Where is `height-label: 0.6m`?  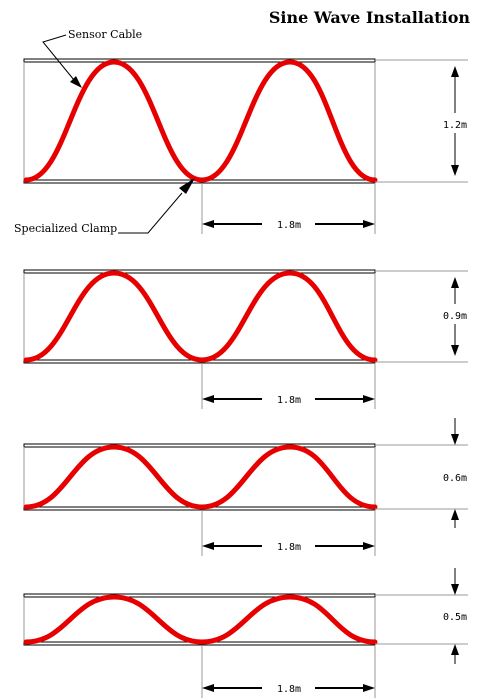
height-label: 0.6m is located at coordinates (455, 478).